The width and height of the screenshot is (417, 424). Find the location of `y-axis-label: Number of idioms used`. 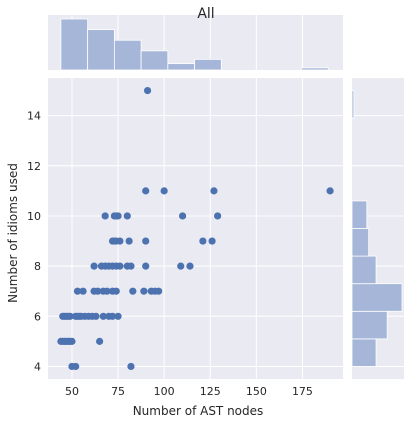

y-axis-label: Number of idioms used is located at coordinates (13, 233).